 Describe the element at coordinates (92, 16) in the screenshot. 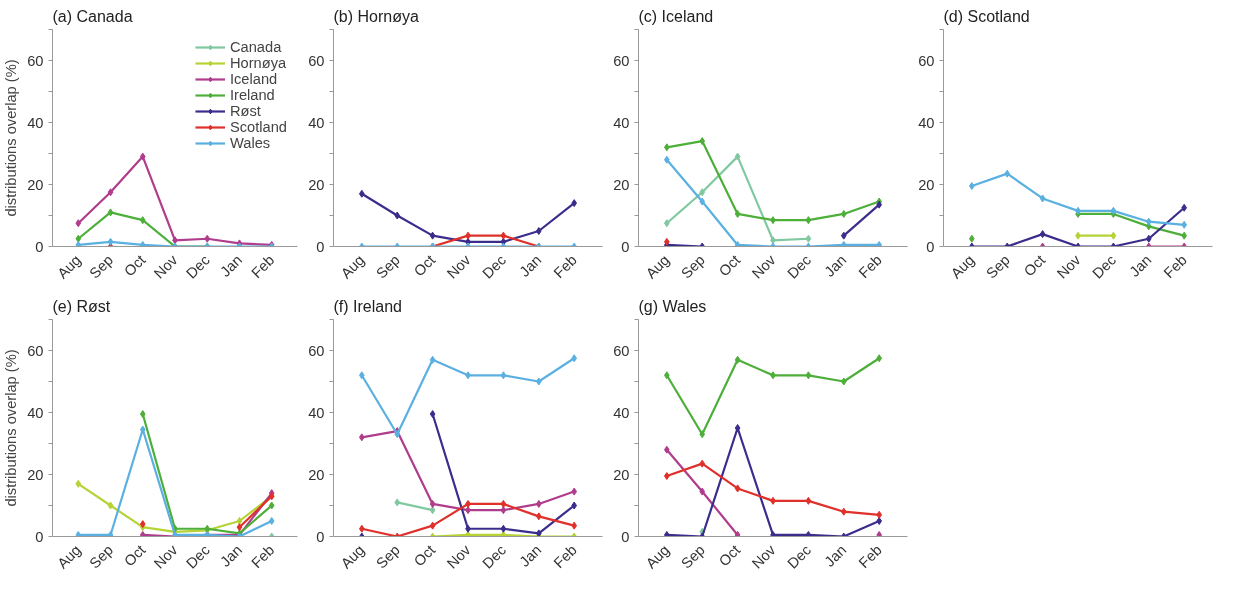

I see `chart-title: (a) Canada` at that location.